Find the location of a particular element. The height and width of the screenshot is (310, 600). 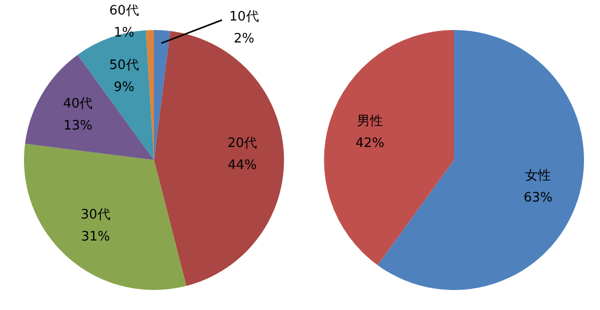

slice-label: 10代 is located at coordinates (244, 16).